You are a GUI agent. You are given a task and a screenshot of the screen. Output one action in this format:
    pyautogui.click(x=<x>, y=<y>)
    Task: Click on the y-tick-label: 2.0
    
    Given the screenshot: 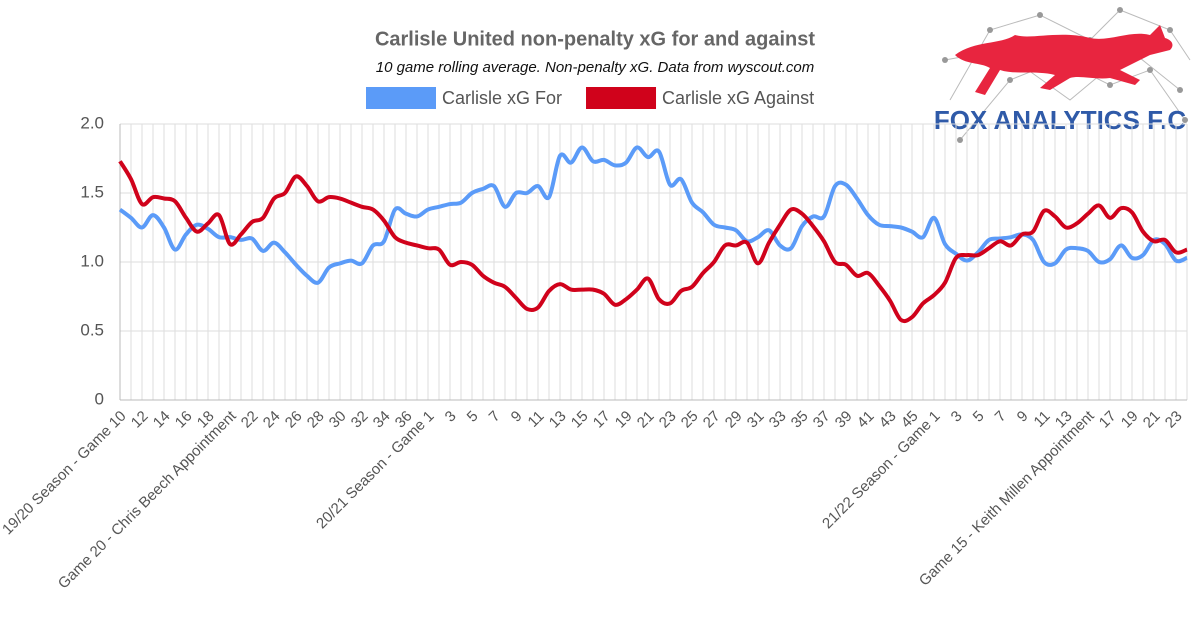 What is the action you would take?
    pyautogui.click(x=92, y=122)
    